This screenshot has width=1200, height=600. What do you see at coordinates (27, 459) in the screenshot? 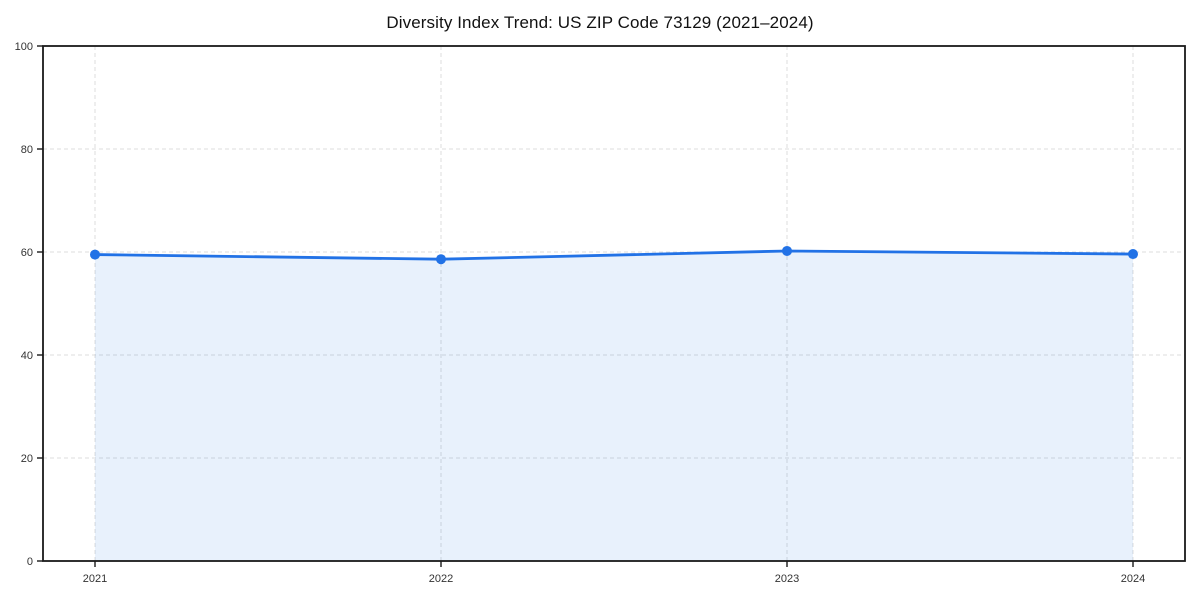
I see `y-tick-label: 20` at bounding box center [27, 459].